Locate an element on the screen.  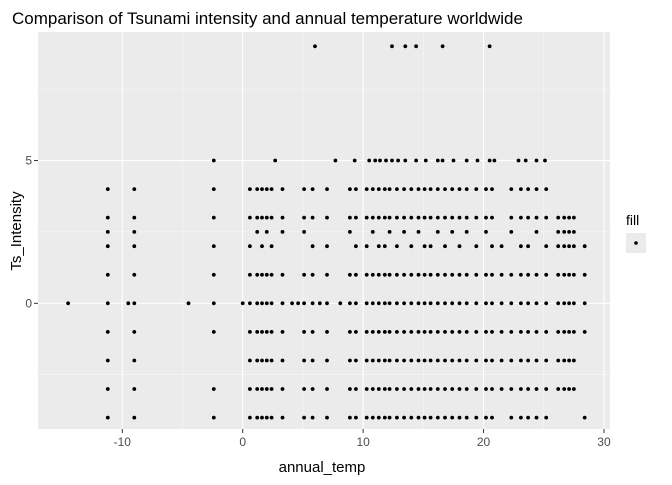
x-tick-label: 30 is located at coordinates (604, 442).